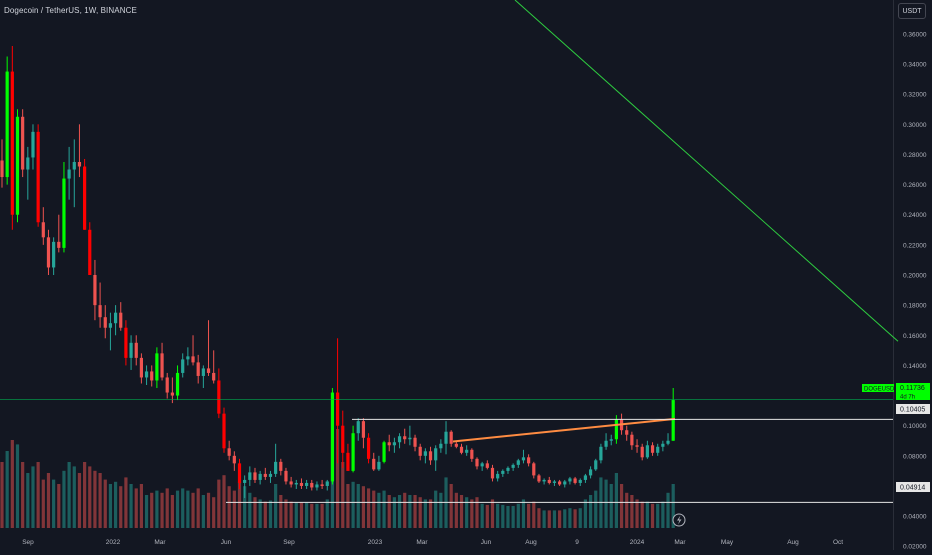  I want to click on x-tick-label: Mar, so click(160, 542).